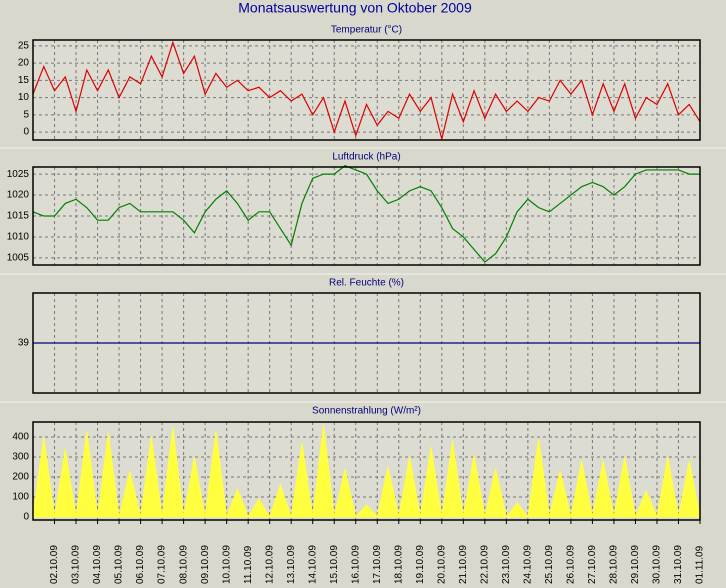 The width and height of the screenshot is (726, 588). Describe the element at coordinates (140, 564) in the screenshot. I see `x-tick-label: 06.10.09` at that location.